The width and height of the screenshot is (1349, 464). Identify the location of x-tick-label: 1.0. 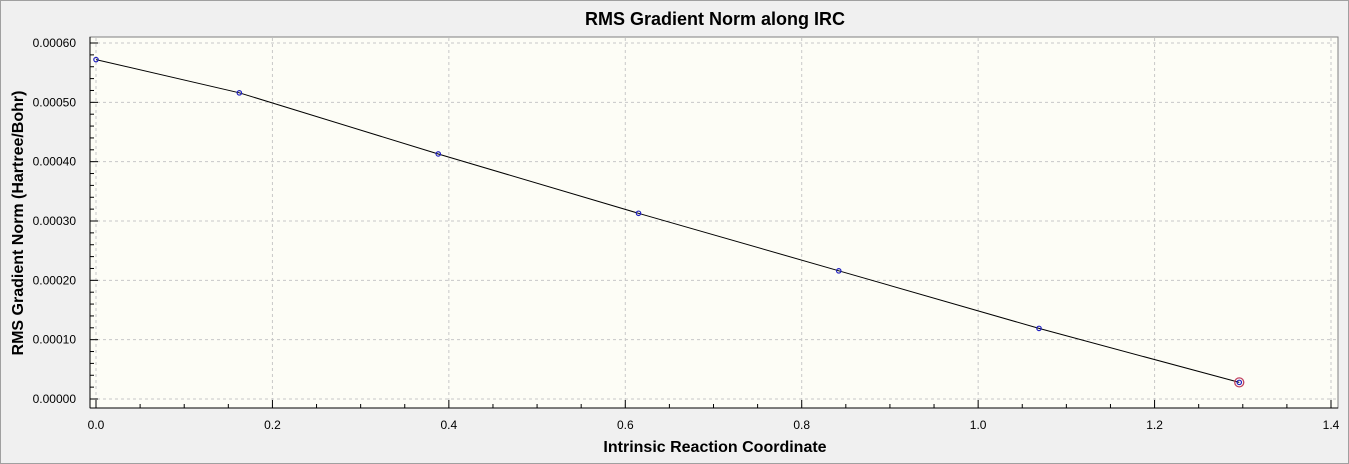
(978, 425).